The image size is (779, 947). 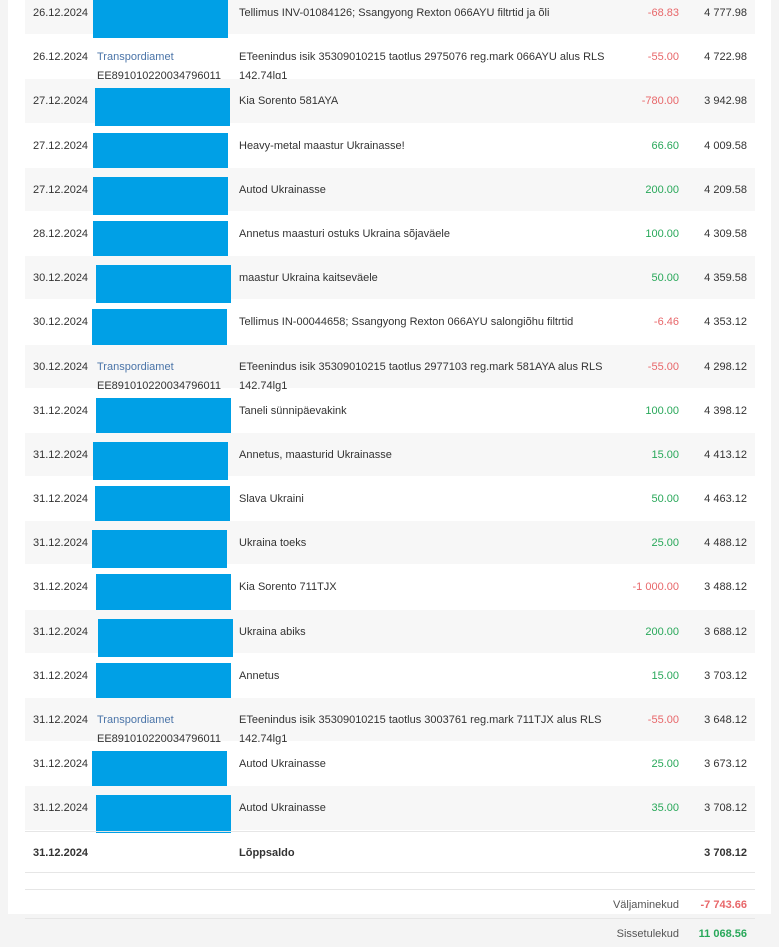 What do you see at coordinates (723, 904) in the screenshot?
I see `outgoing-value: -7 743.66` at bounding box center [723, 904].